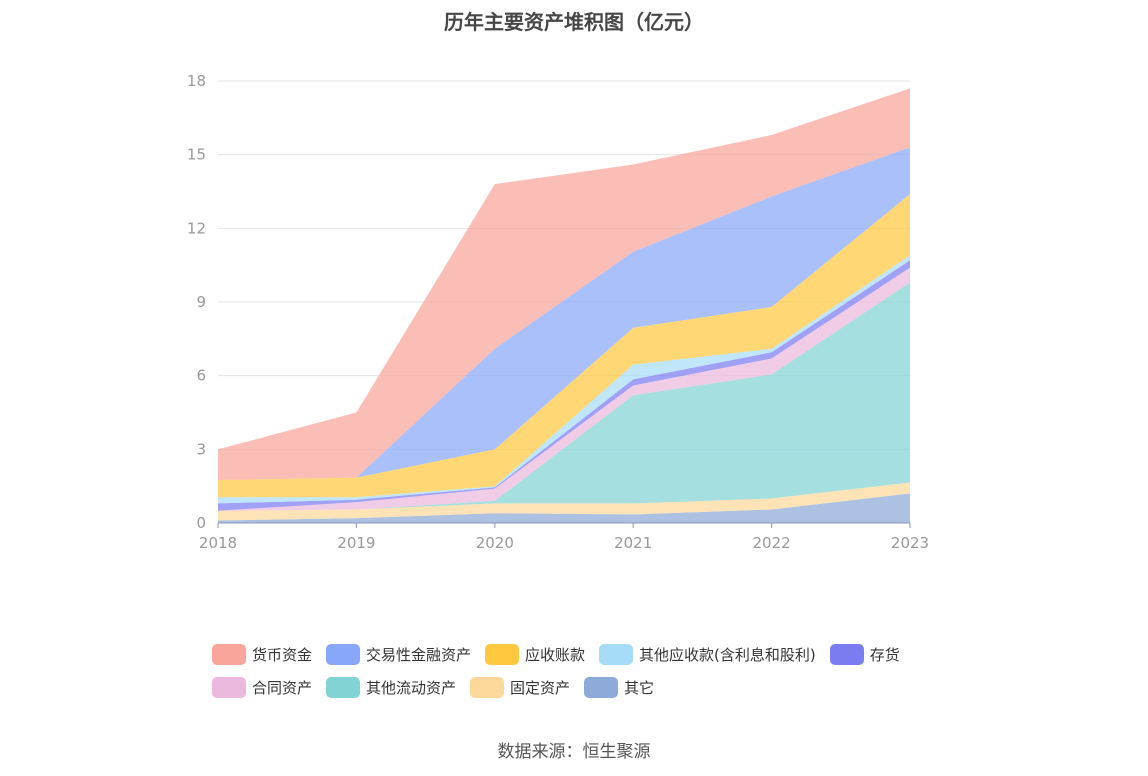  Describe the element at coordinates (201, 302) in the screenshot. I see `y-tick-label: 9` at that location.